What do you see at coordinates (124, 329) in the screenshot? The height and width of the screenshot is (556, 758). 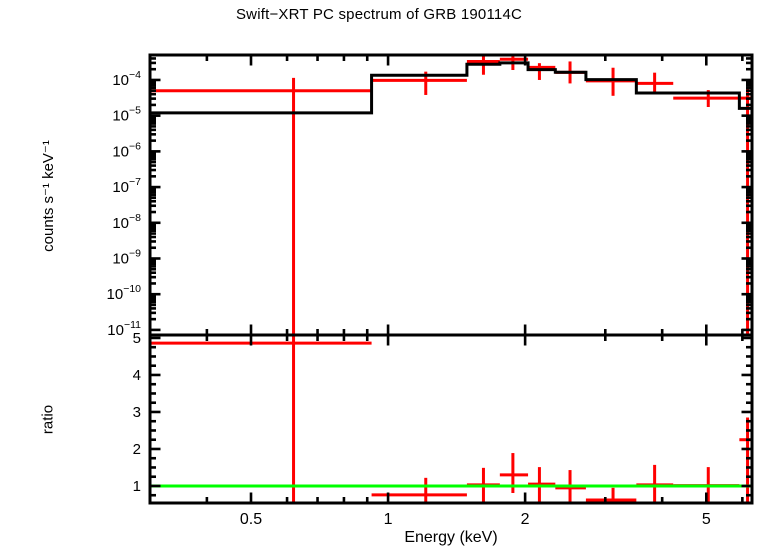 I see `svg-text: 10⁻¹¹` at bounding box center [124, 329].